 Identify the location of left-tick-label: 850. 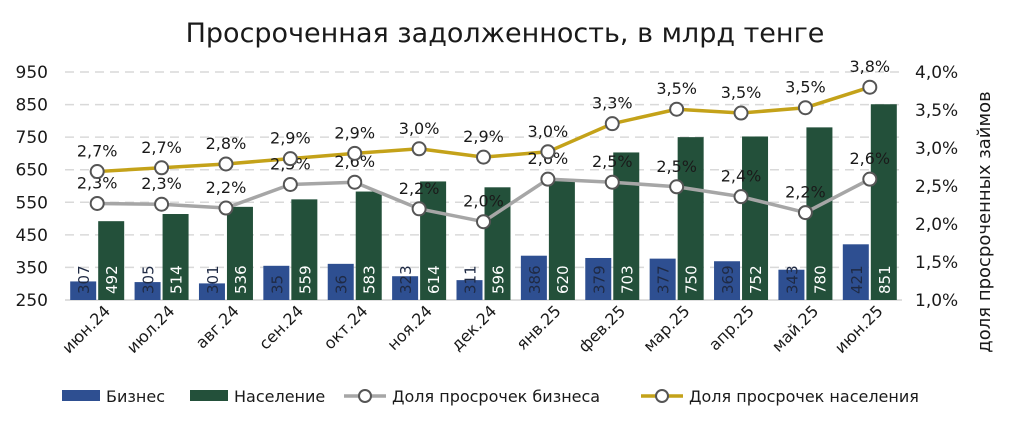
(32, 106).